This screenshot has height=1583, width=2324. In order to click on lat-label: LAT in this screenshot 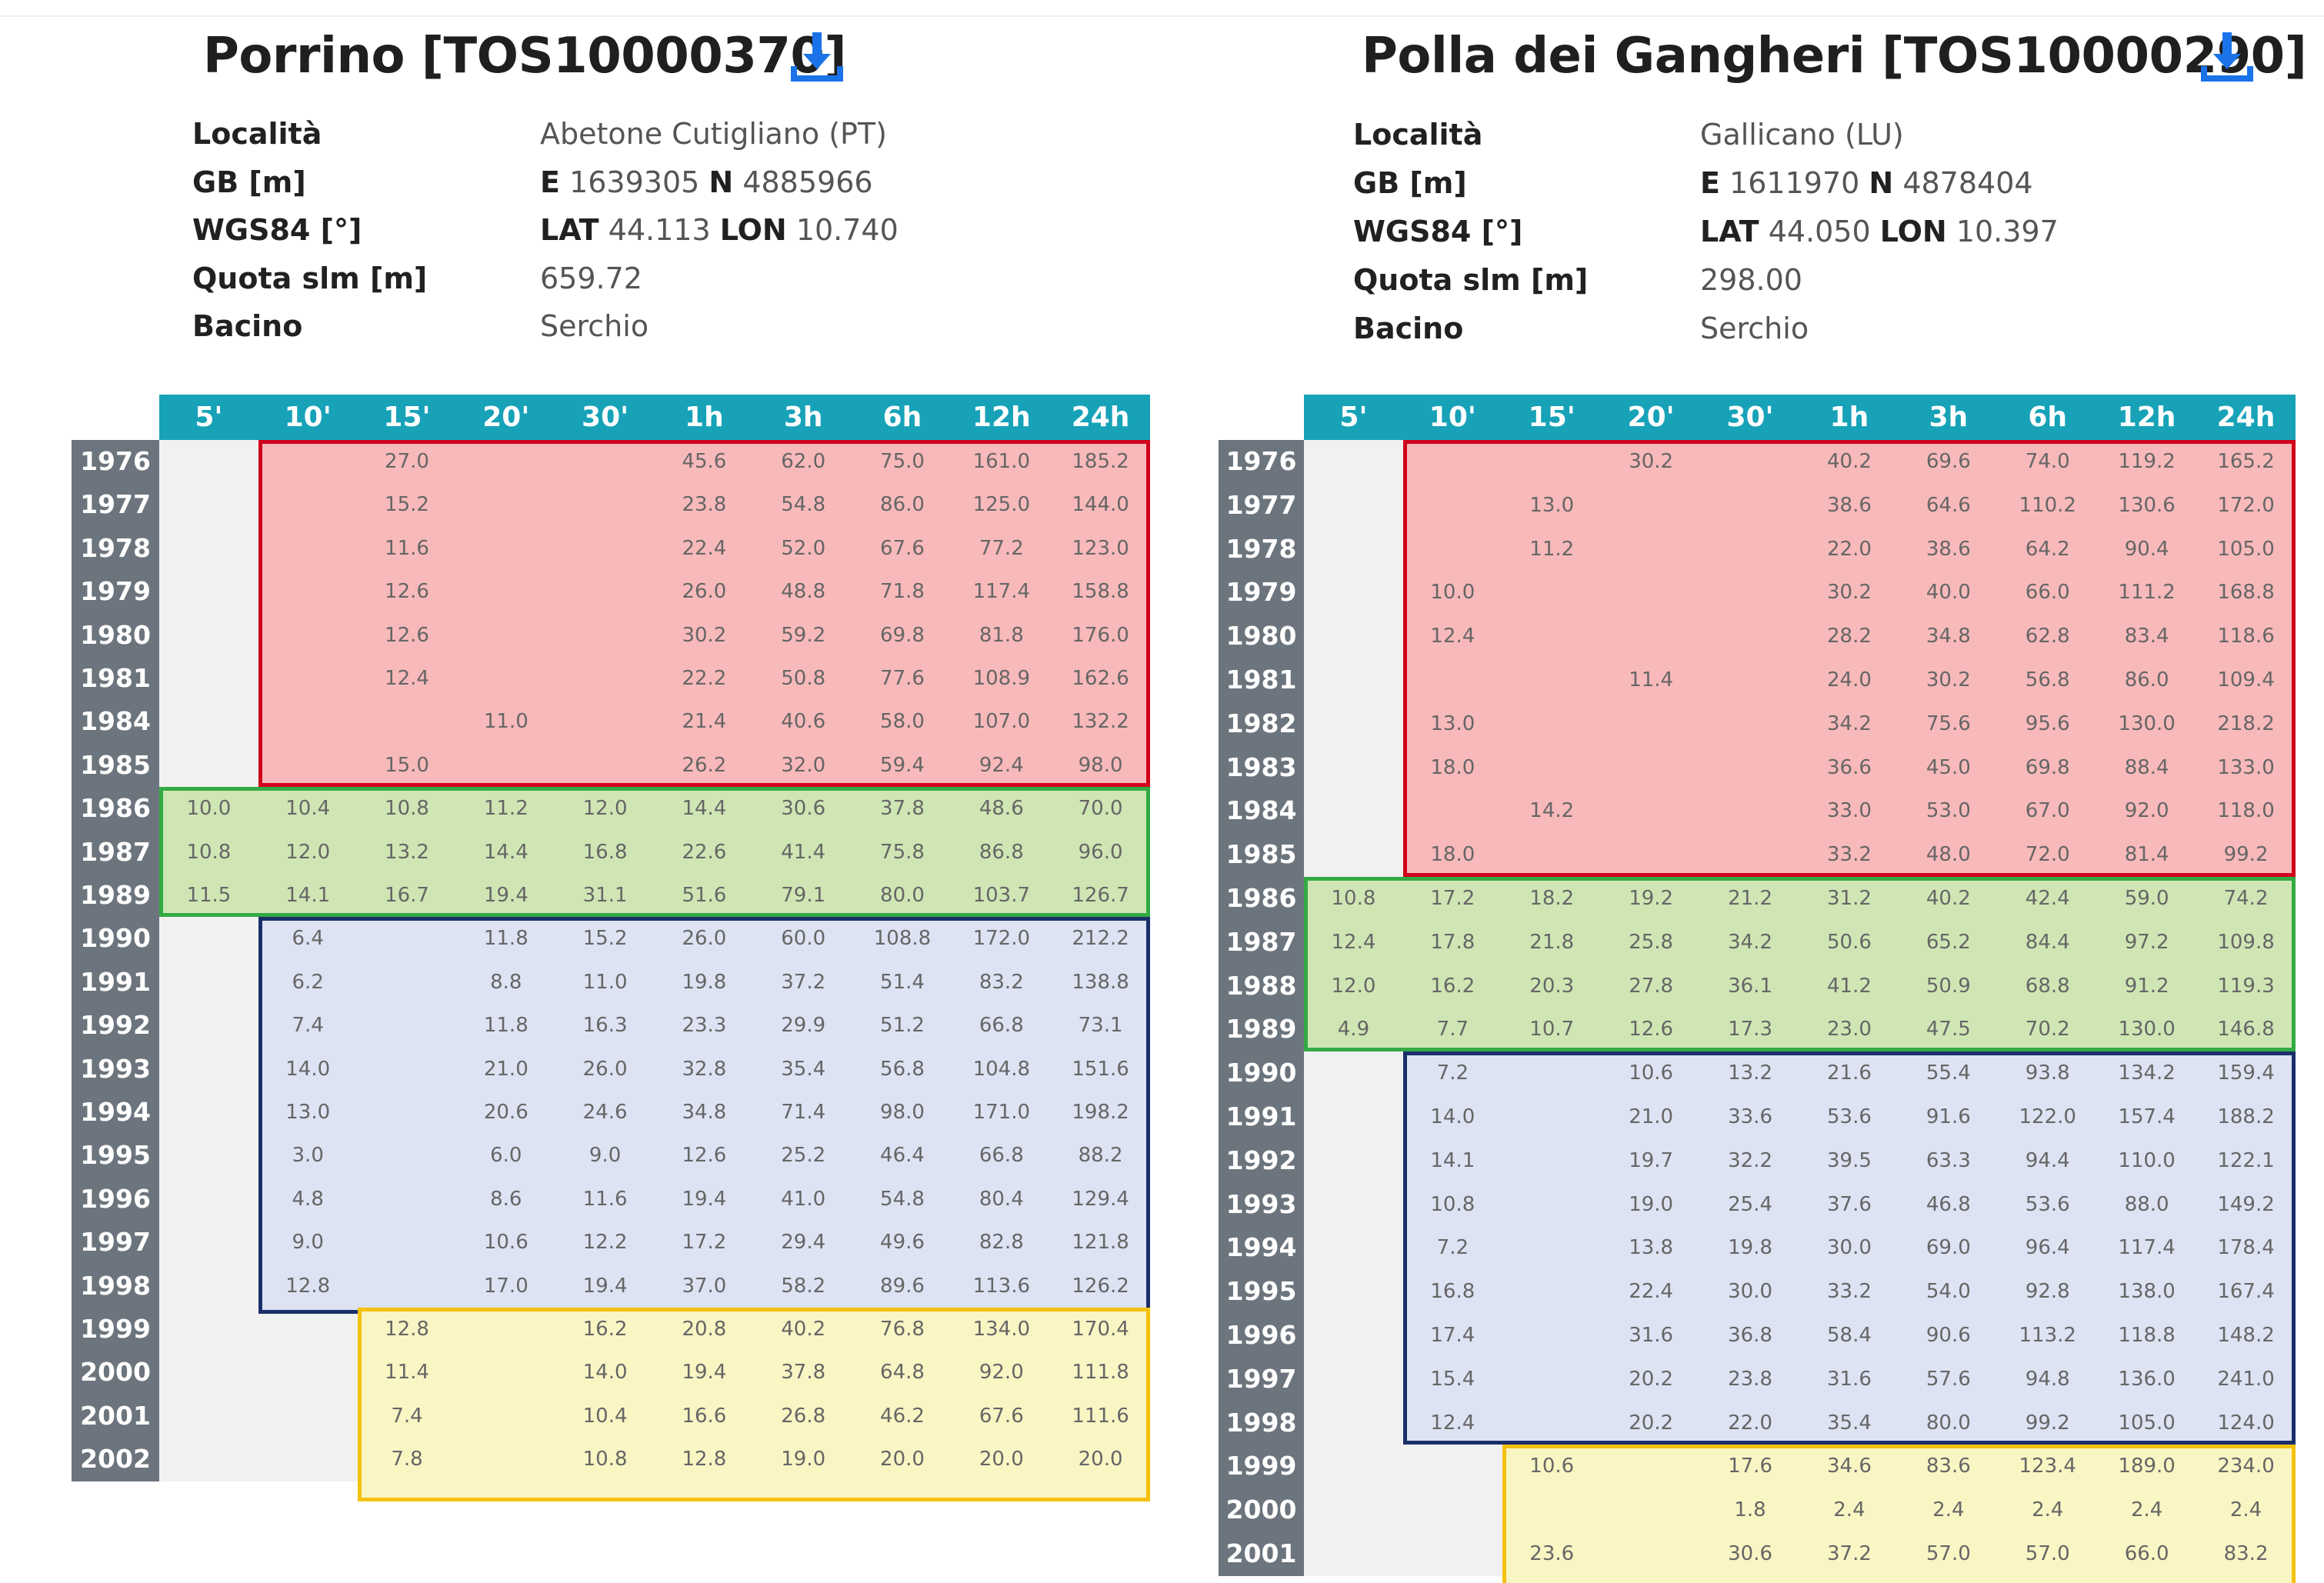, I will do `click(1729, 231)`.